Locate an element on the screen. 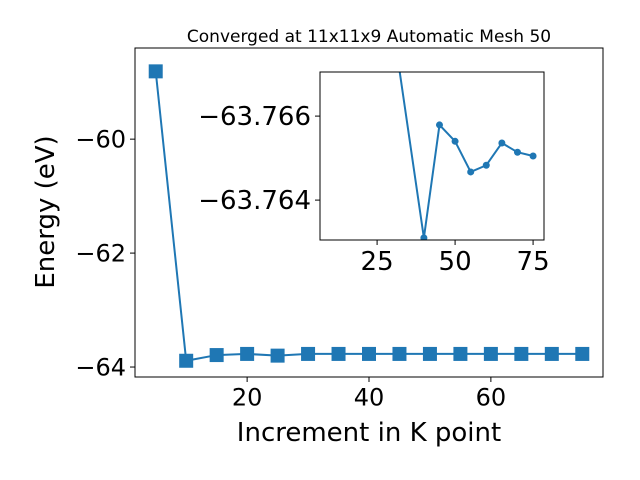 This screenshot has width=640, height=480. y-tick-label: −64 is located at coordinates (100, 367).